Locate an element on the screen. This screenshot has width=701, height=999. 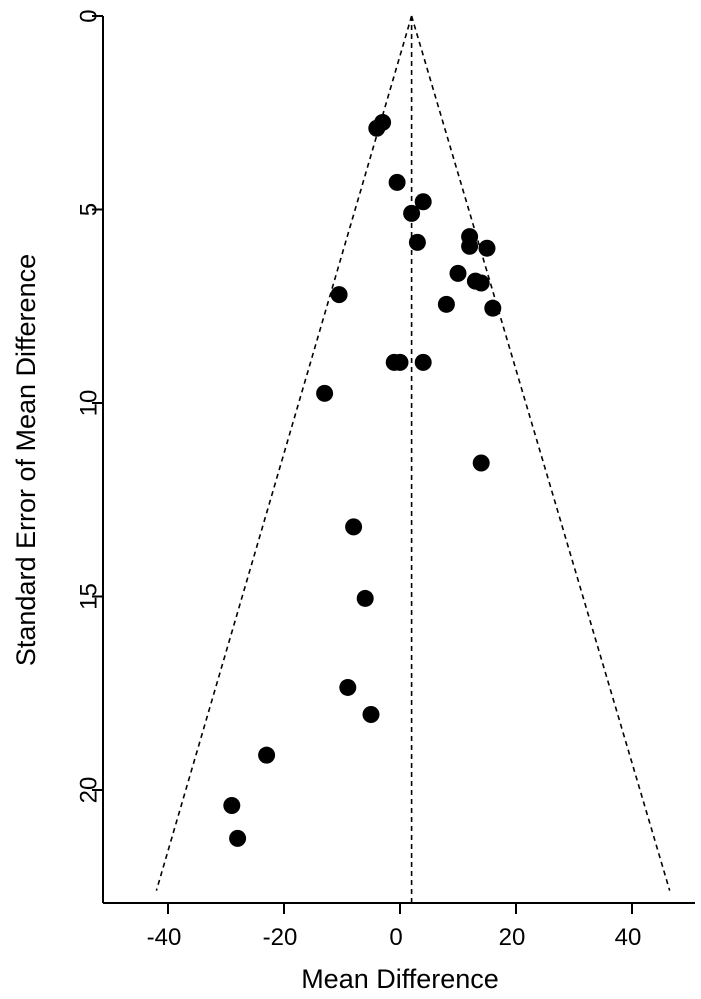
x-tick-label: -40 is located at coordinates (164, 937).